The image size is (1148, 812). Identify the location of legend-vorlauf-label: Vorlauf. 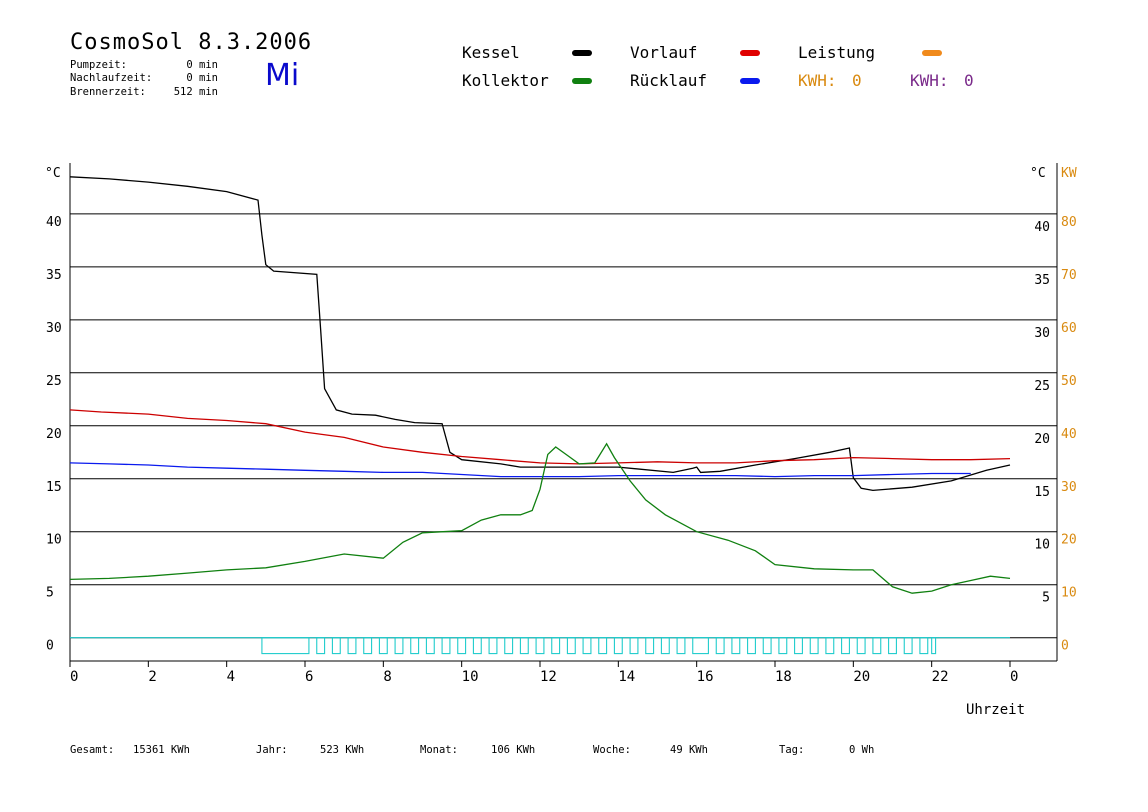
(664, 52).